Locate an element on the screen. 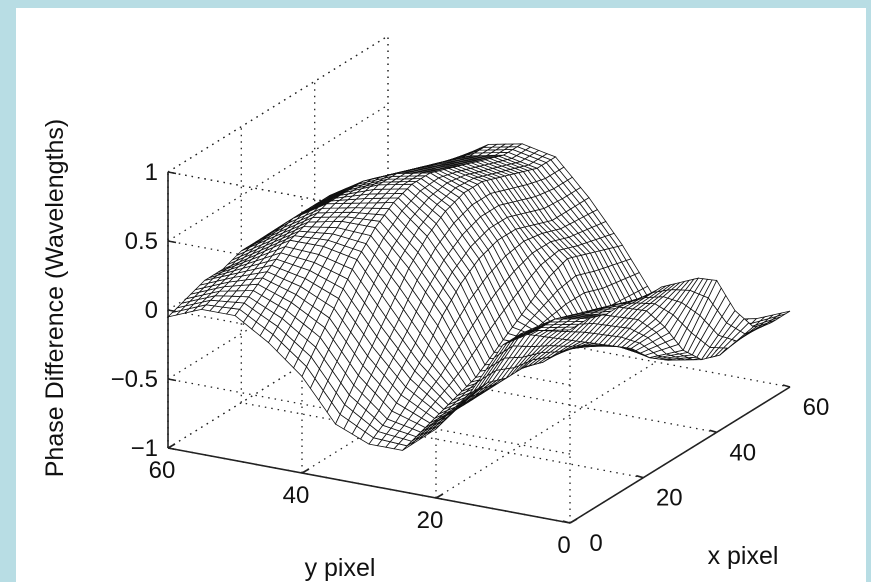 This screenshot has height=582, width=871. y-tick-label: 0 is located at coordinates (563, 545).